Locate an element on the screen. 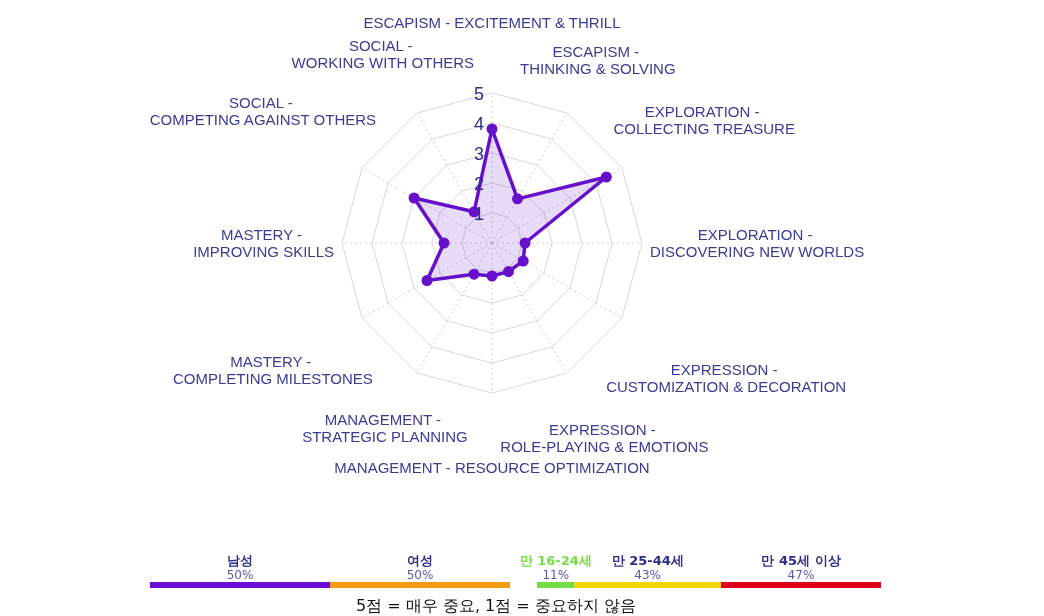 The image size is (1044, 616). spoke-label: MASTERY - IMPROVING SKILLS is located at coordinates (263, 243).